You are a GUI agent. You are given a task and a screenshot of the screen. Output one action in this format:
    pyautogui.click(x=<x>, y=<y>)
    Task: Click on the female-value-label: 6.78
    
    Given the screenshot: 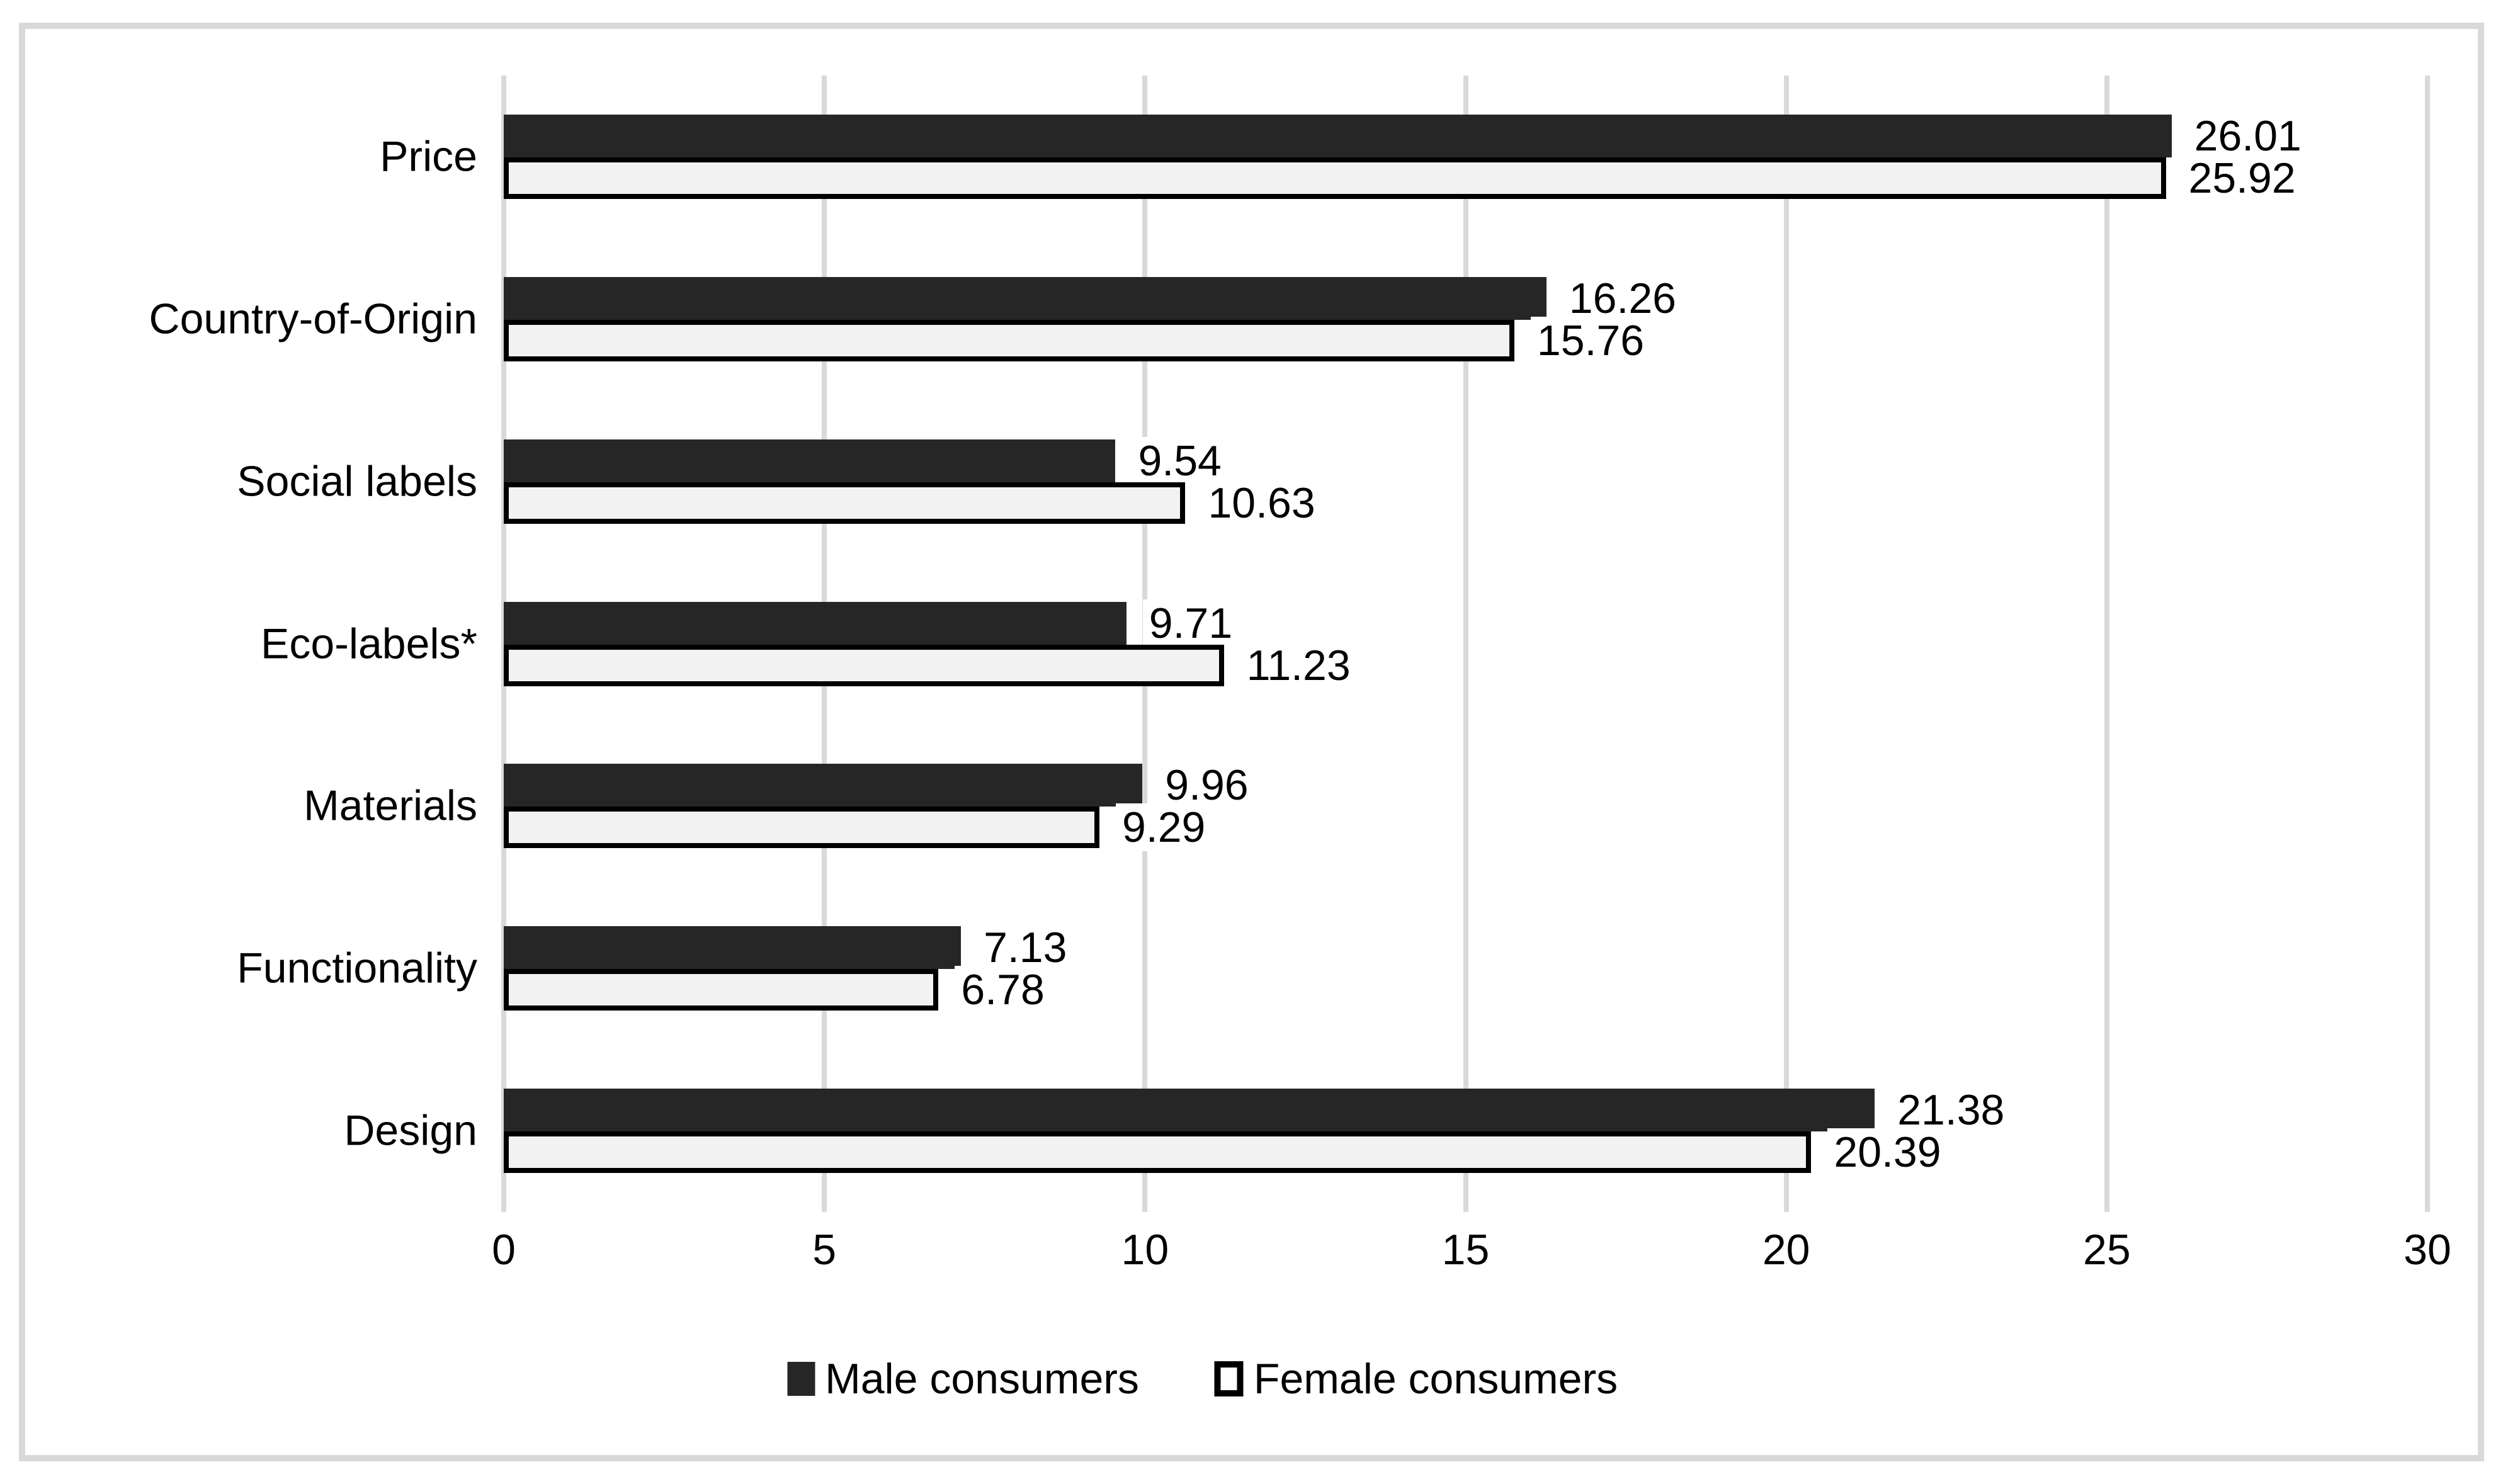 What is the action you would take?
    pyautogui.click(x=1003, y=990)
    